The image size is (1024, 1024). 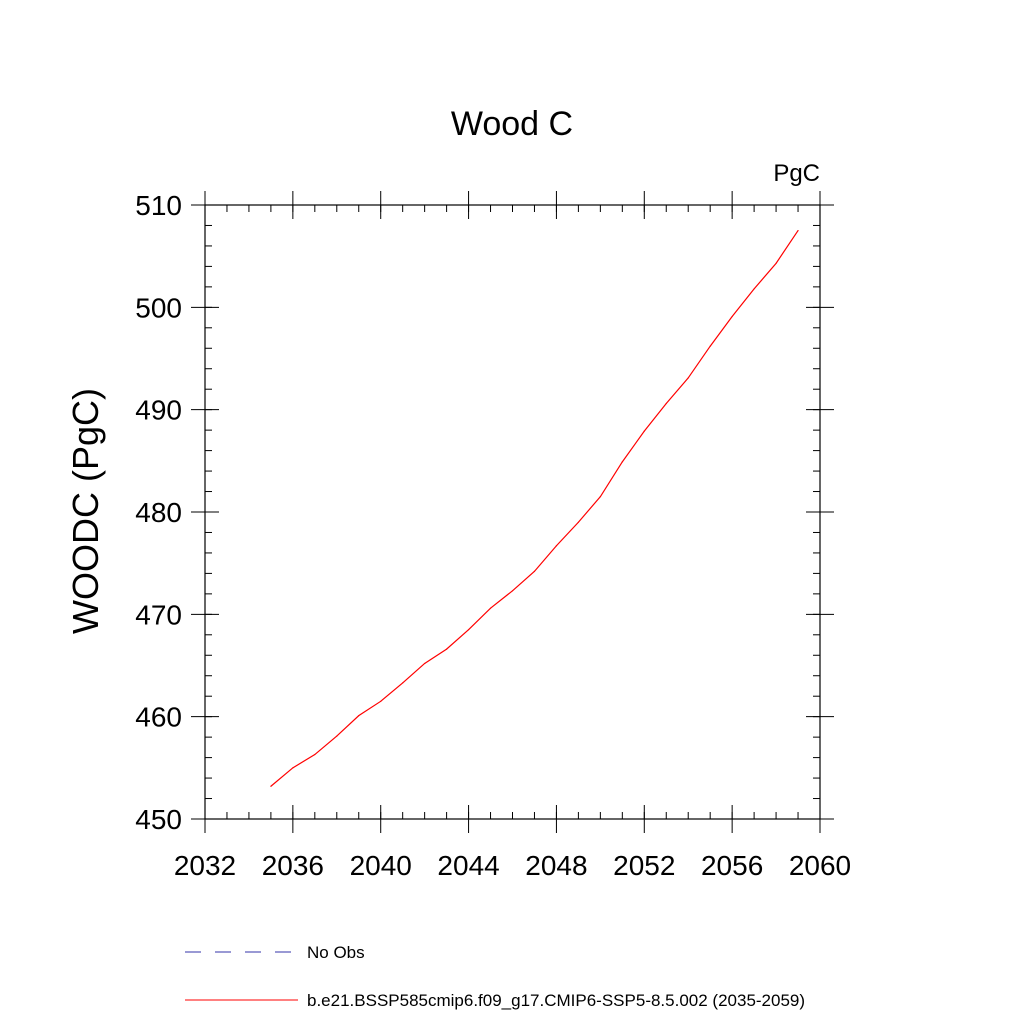 I want to click on y-tick-label: 450, so click(x=158, y=819).